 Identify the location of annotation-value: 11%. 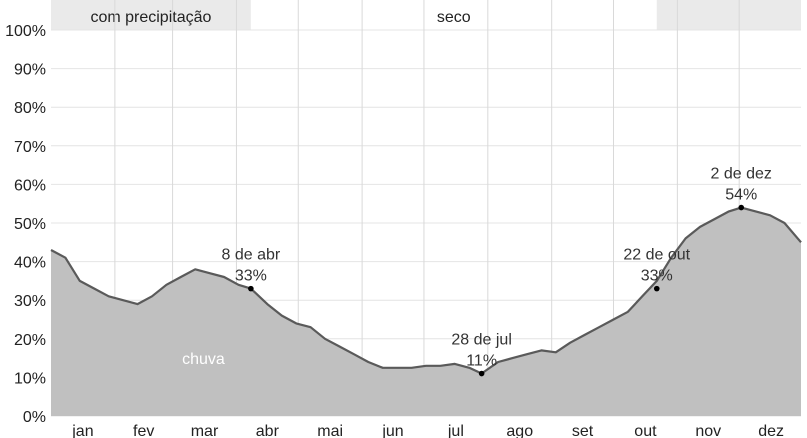
(481, 361).